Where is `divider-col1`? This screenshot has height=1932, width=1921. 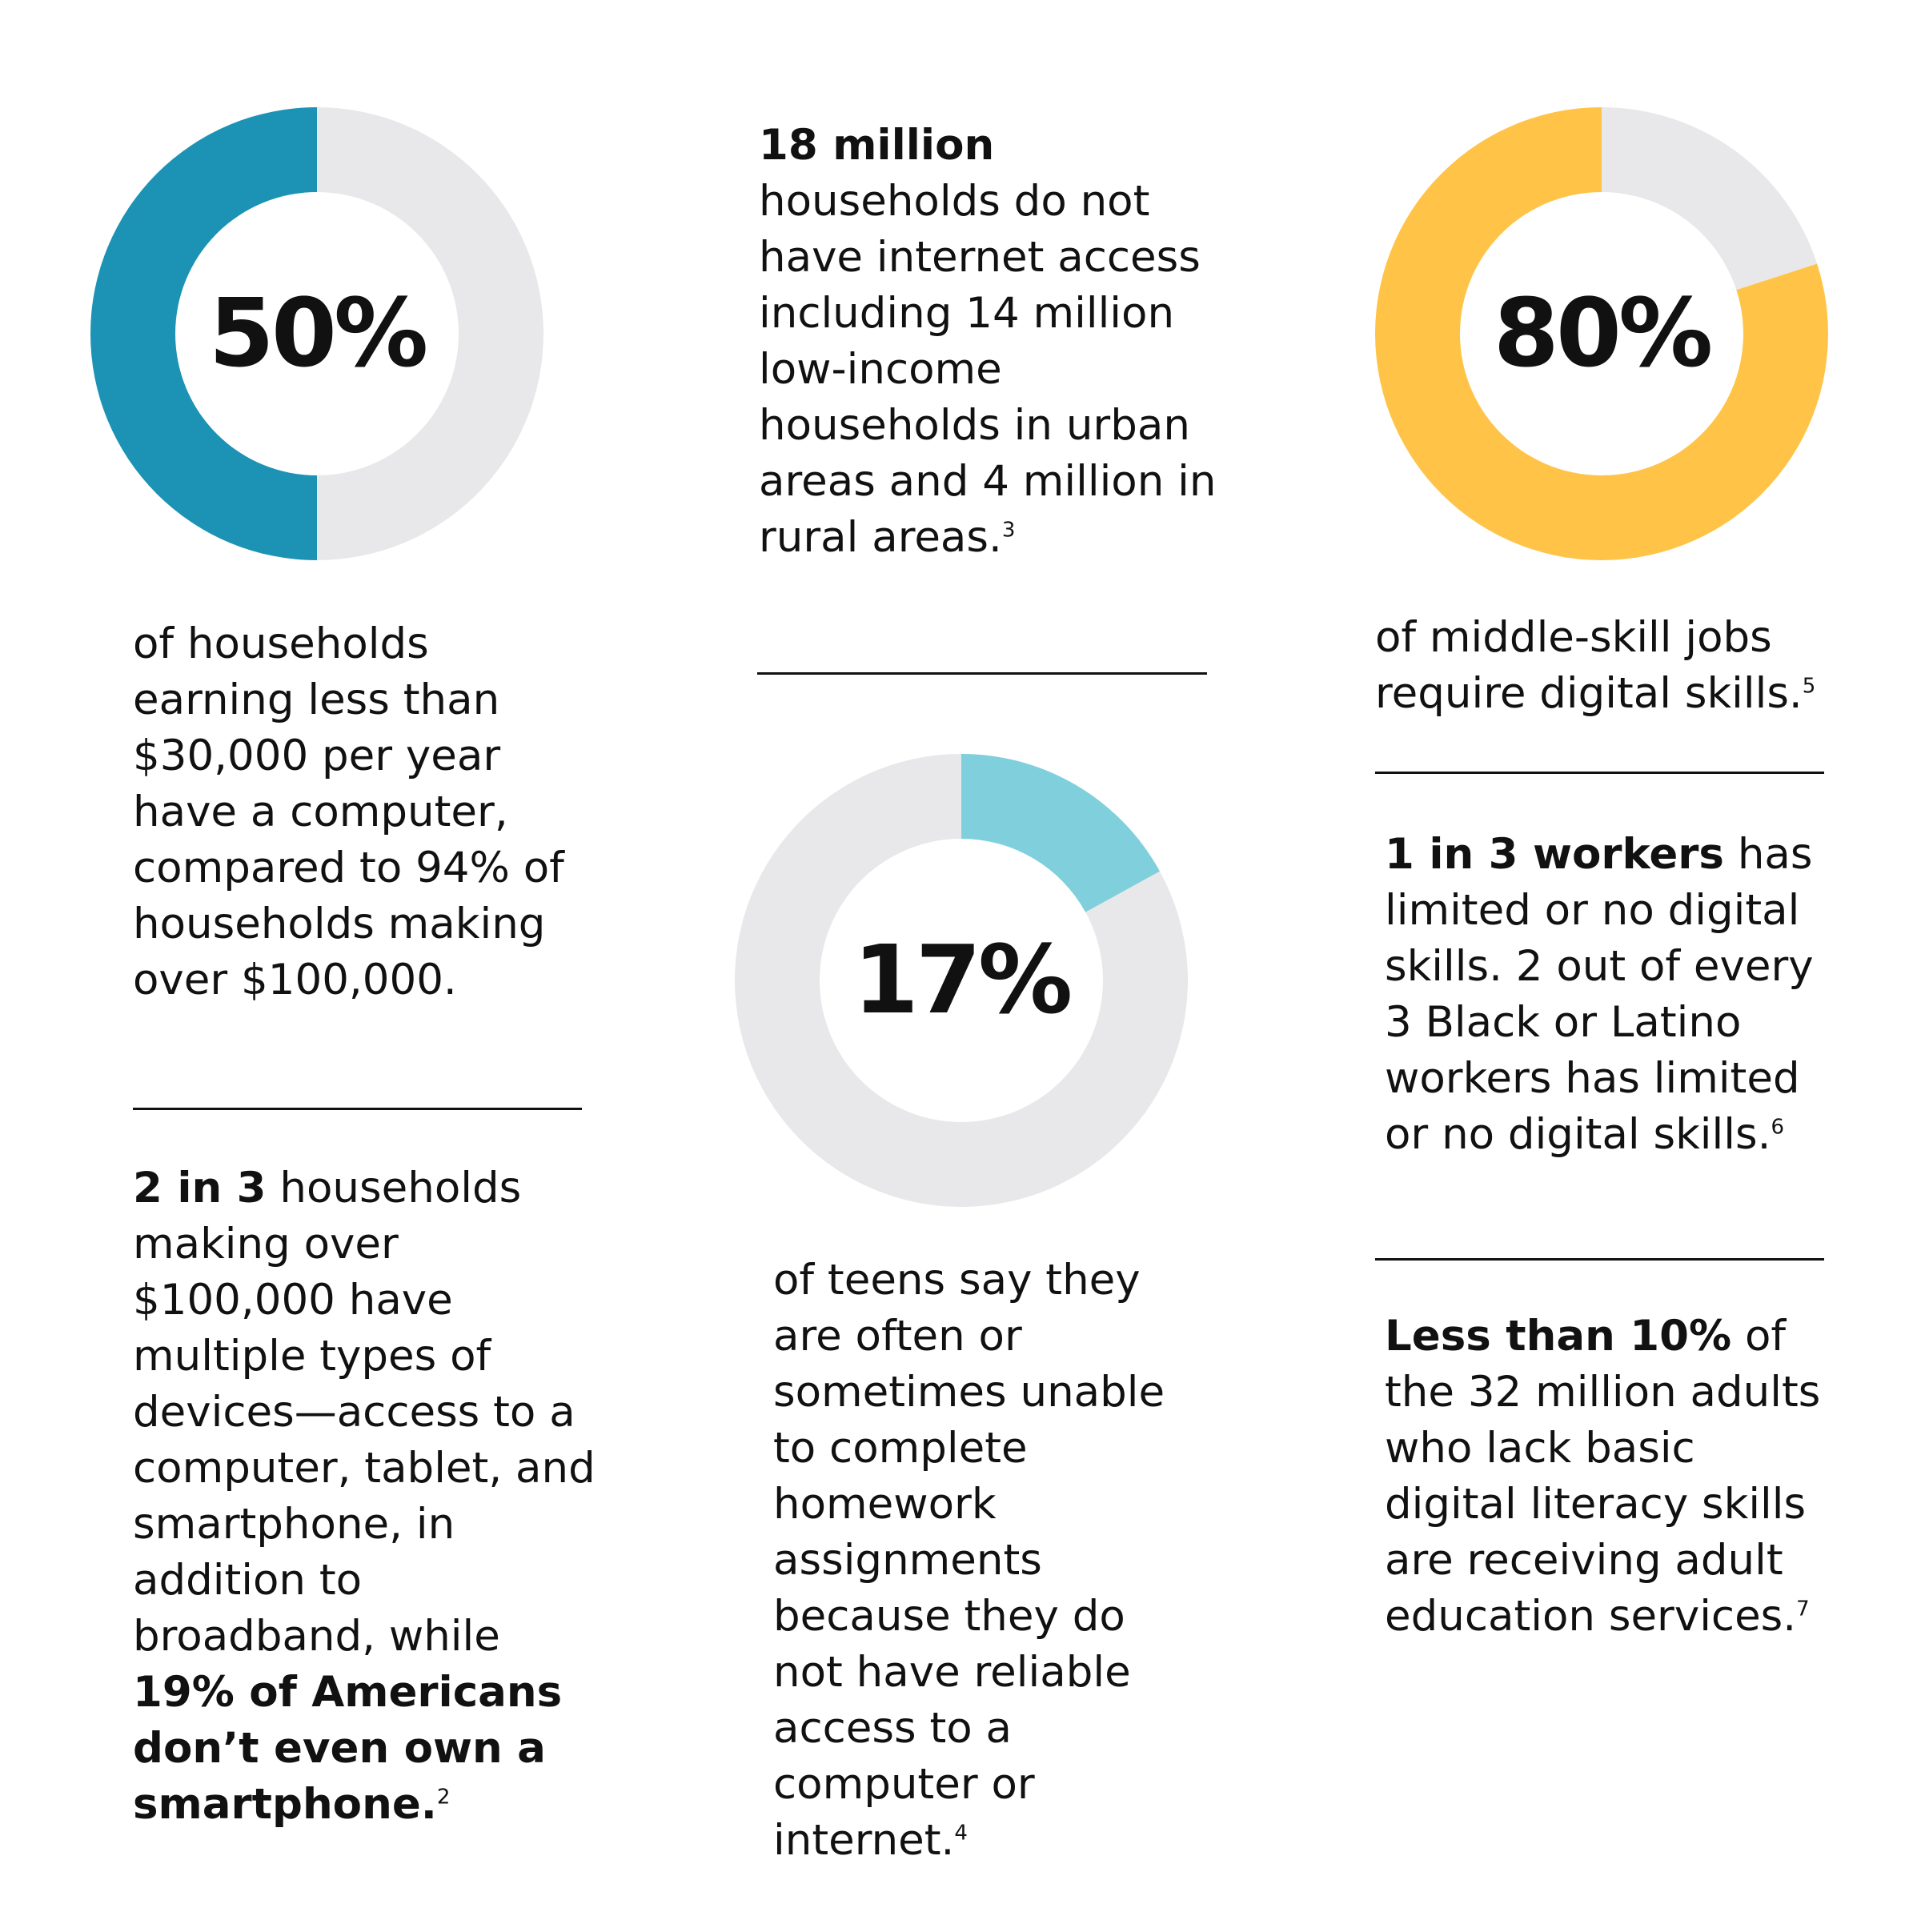
divider-col1 is located at coordinates (357, 1109).